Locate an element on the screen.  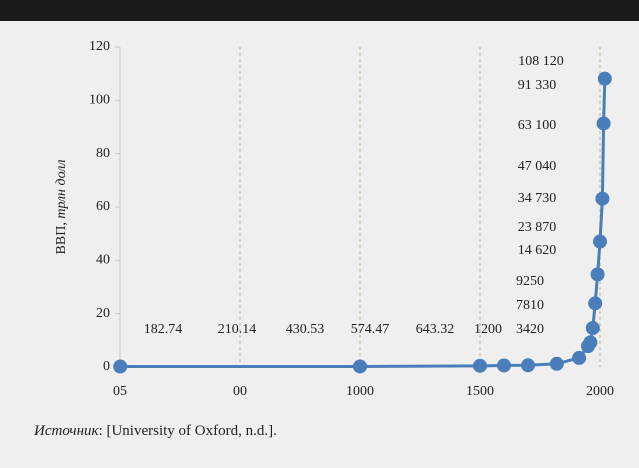
y-tick-label: 0 is located at coordinates (106, 366).